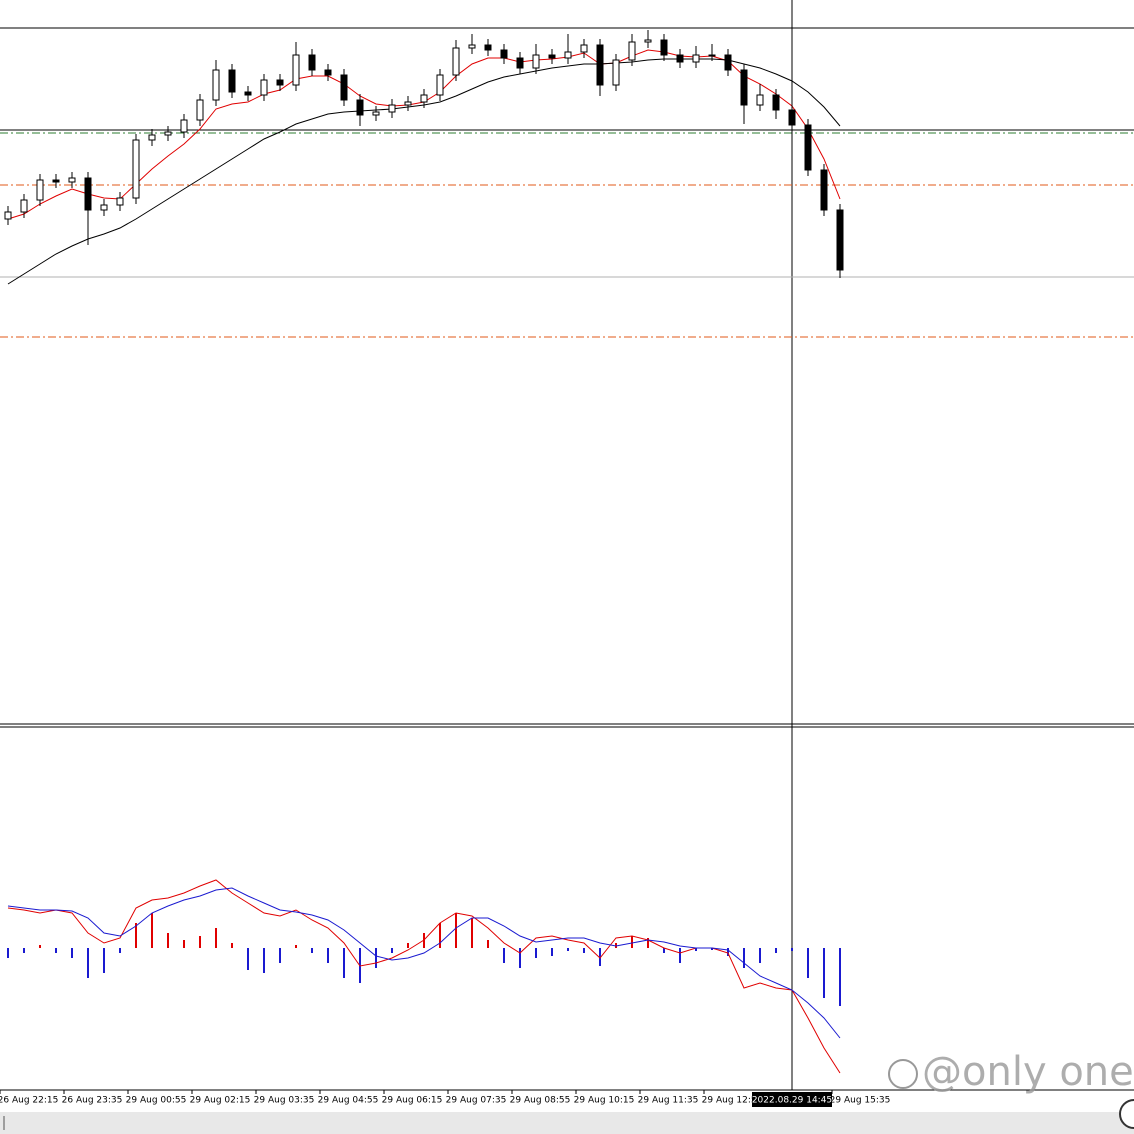  What do you see at coordinates (1126, 1114) in the screenshot?
I see `corner-icon` at bounding box center [1126, 1114].